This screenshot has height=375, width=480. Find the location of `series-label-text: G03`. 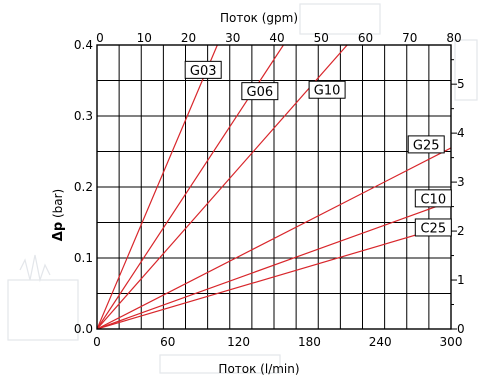

series-label-text: G03 is located at coordinates (203, 71).